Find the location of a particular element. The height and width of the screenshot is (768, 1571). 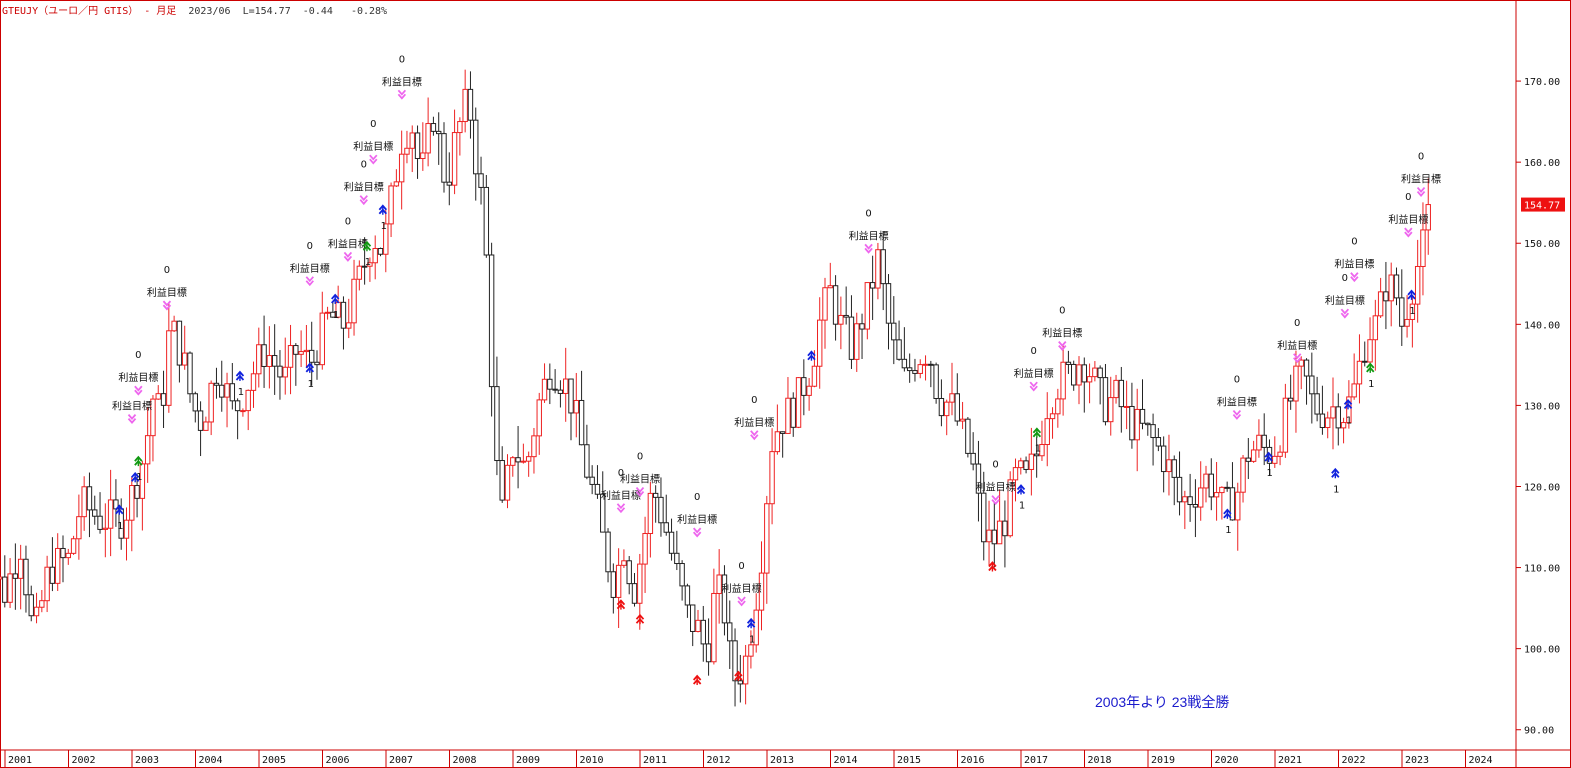

signal-count-label: 1 is located at coordinates (1349, 420).